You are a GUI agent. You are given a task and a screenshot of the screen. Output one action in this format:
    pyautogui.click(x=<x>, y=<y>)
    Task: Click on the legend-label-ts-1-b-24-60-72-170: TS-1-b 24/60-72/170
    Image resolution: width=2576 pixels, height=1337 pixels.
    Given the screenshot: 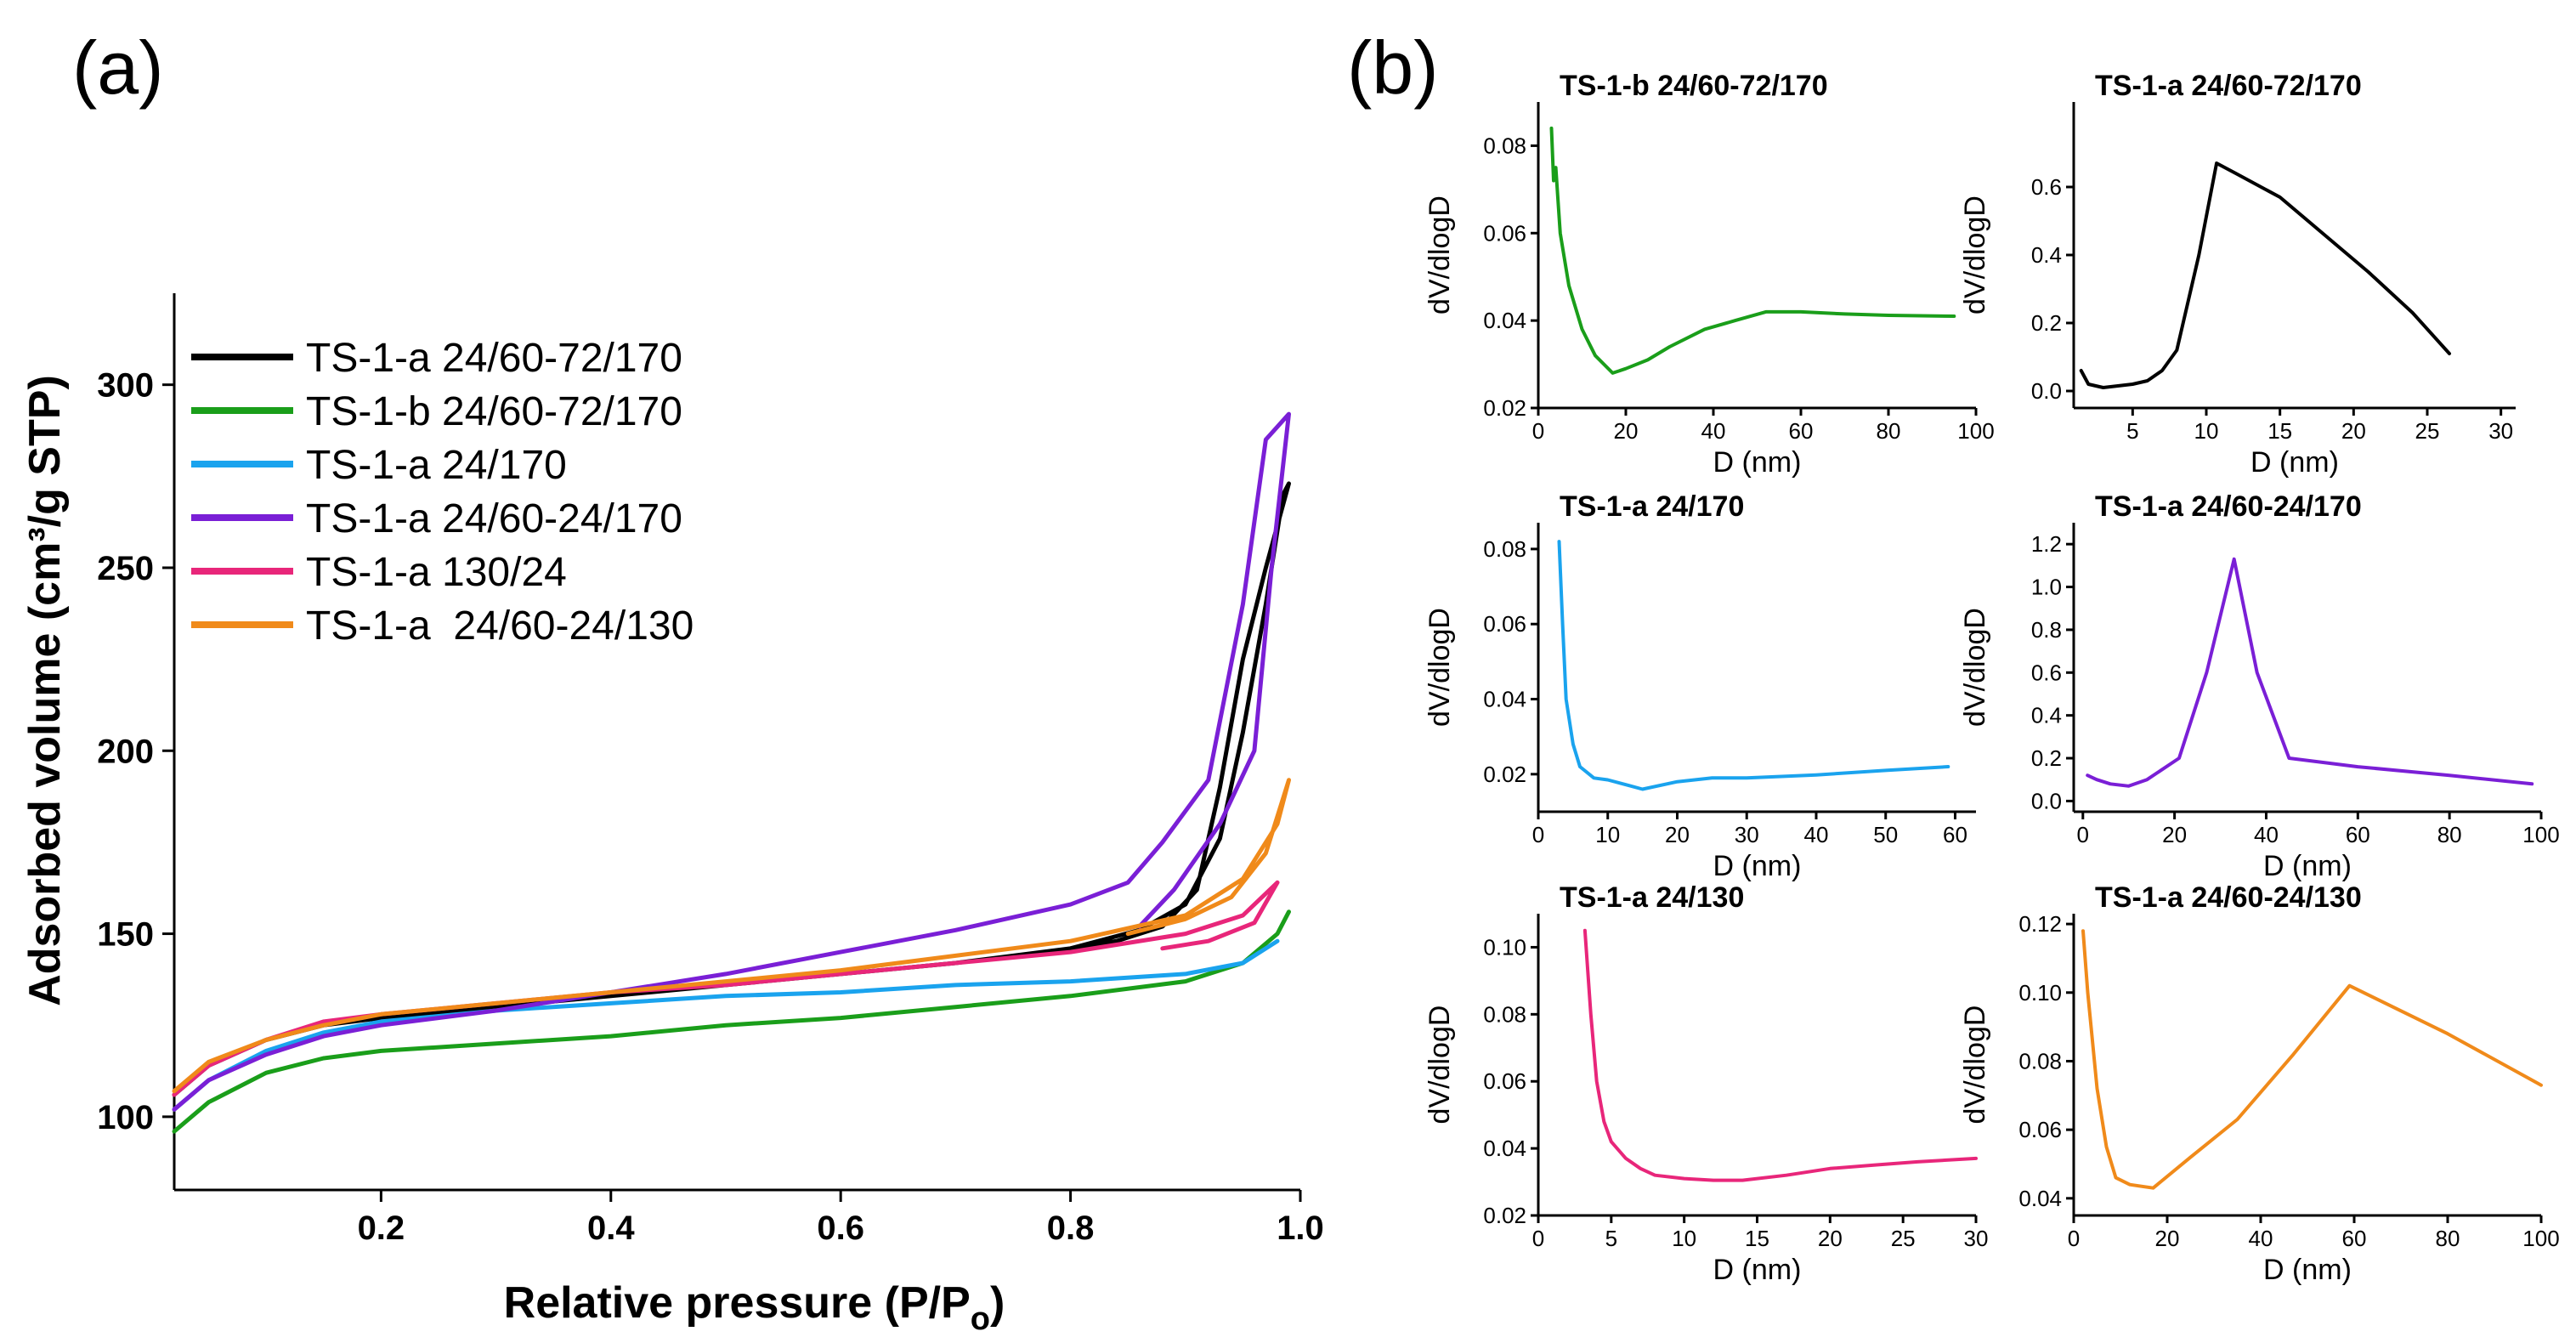 What is the action you would take?
    pyautogui.click(x=494, y=411)
    